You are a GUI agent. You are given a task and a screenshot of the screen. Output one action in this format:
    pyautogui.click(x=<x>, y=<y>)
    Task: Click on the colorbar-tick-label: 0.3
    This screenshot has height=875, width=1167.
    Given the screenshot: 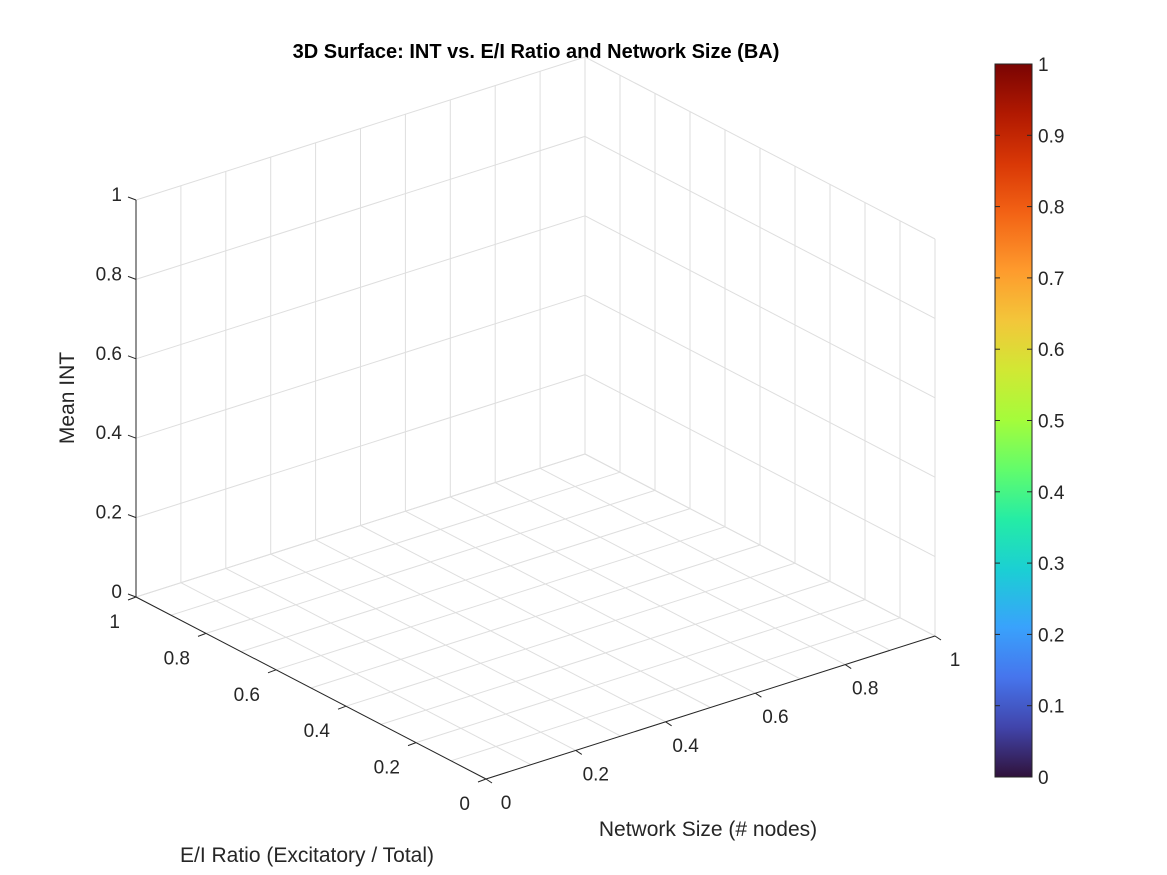 What is the action you would take?
    pyautogui.click(x=1051, y=564)
    